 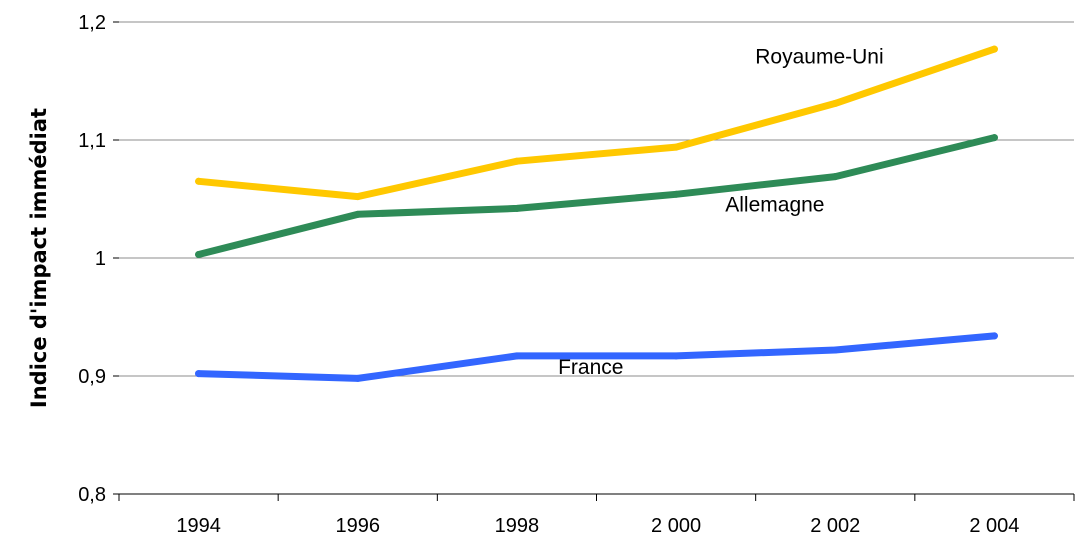 I want to click on x-tick-label: 2 000, so click(x=676, y=526).